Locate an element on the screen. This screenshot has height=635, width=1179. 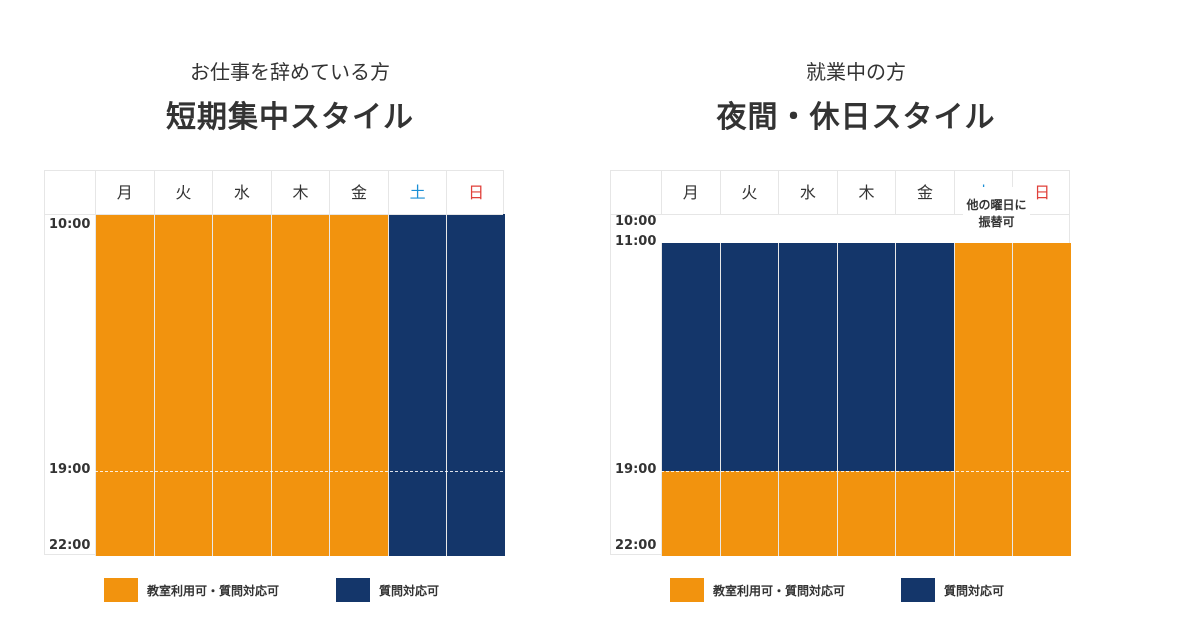
panel-subtitle: お仕事を辞めている方 is located at coordinates (290, 72).